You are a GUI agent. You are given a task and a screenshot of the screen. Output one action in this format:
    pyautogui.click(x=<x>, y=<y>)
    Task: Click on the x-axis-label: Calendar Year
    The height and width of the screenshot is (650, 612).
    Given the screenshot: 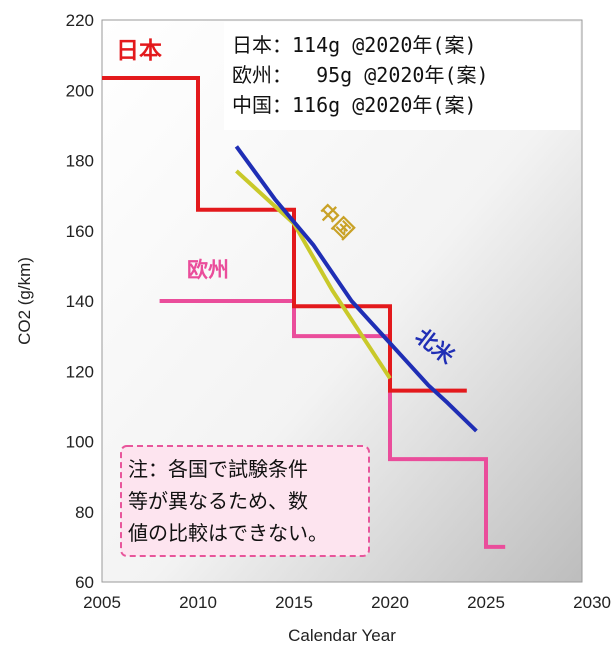 What is the action you would take?
    pyautogui.click(x=342, y=635)
    